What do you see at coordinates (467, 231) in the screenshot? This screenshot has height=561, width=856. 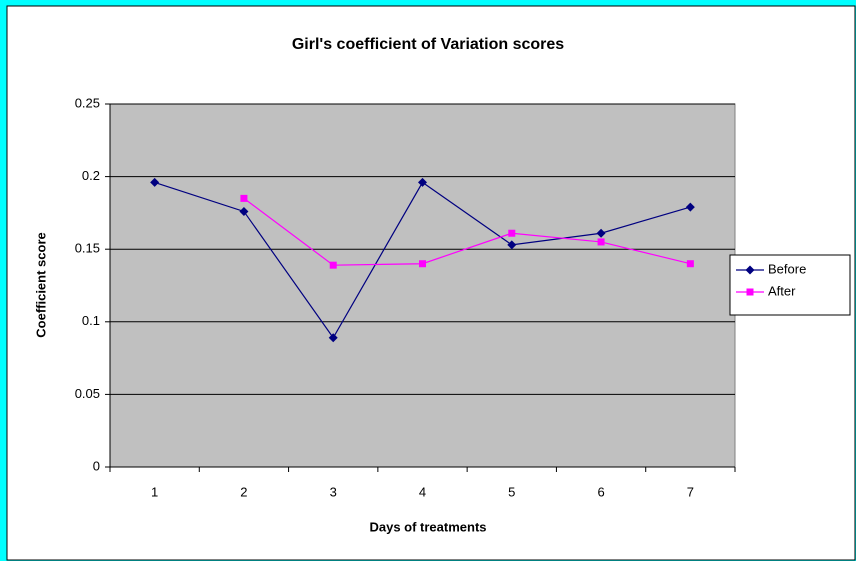 I see `series-line` at bounding box center [467, 231].